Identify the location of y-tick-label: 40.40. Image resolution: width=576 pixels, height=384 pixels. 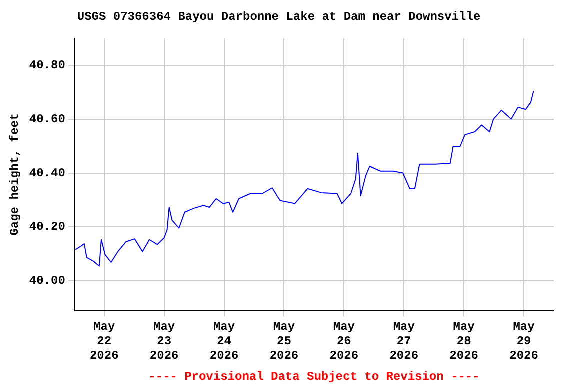
(47, 173).